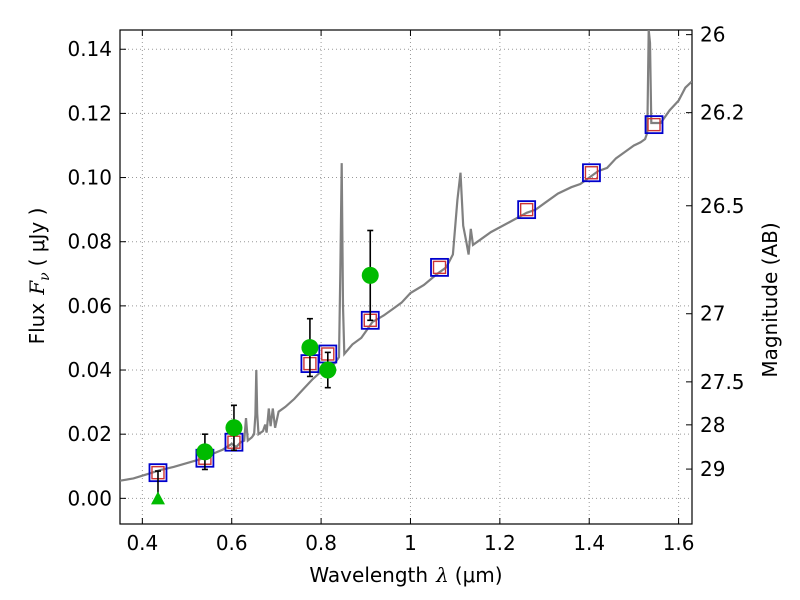 This screenshot has height=600, width=800. What do you see at coordinates (39, 276) in the screenshot?
I see `y-axis-label: FluxFν( μJy )` at bounding box center [39, 276].